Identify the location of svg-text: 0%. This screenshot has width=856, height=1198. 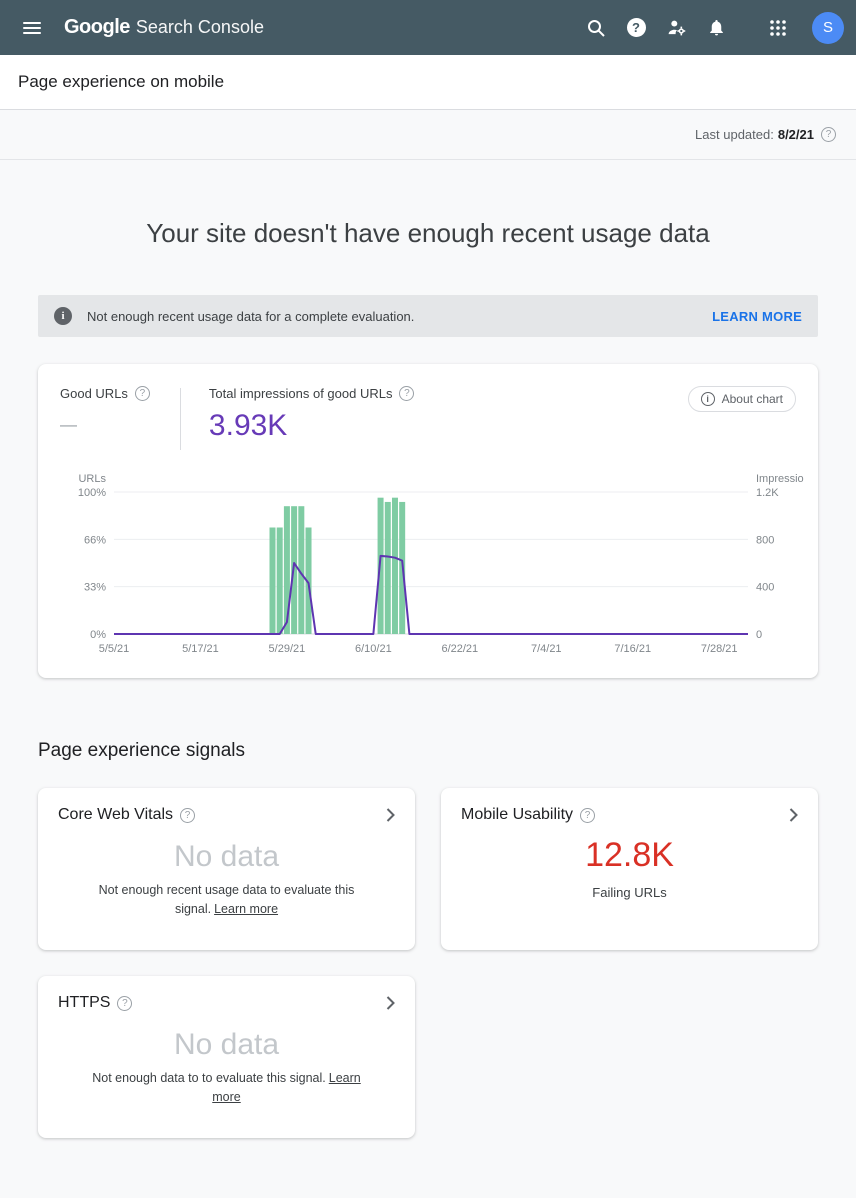
(98, 635).